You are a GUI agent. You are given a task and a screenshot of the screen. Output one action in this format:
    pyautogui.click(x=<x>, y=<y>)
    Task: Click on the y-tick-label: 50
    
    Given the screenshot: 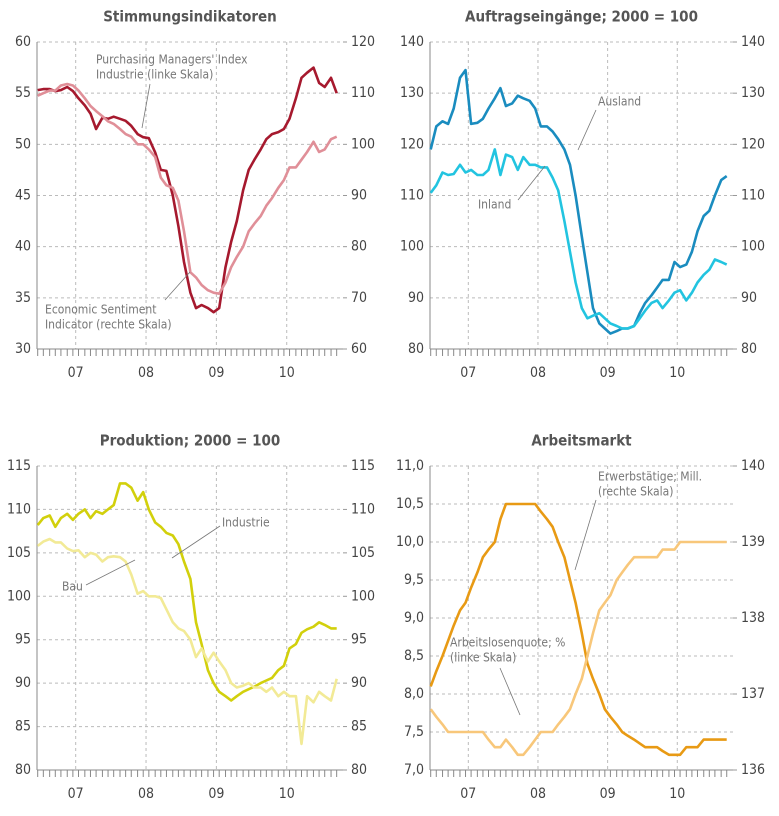 What is the action you would take?
    pyautogui.click(x=23, y=144)
    